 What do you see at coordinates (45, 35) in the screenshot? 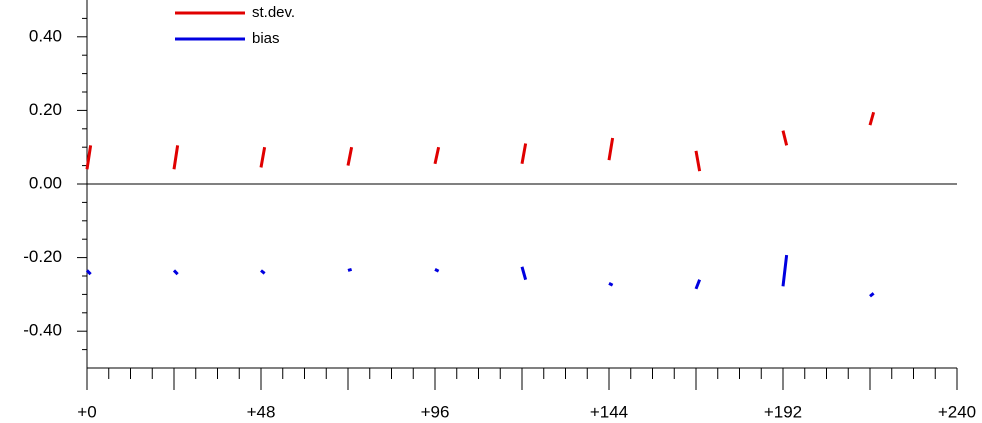
I see `y-tick-label: 0.40` at bounding box center [45, 35].